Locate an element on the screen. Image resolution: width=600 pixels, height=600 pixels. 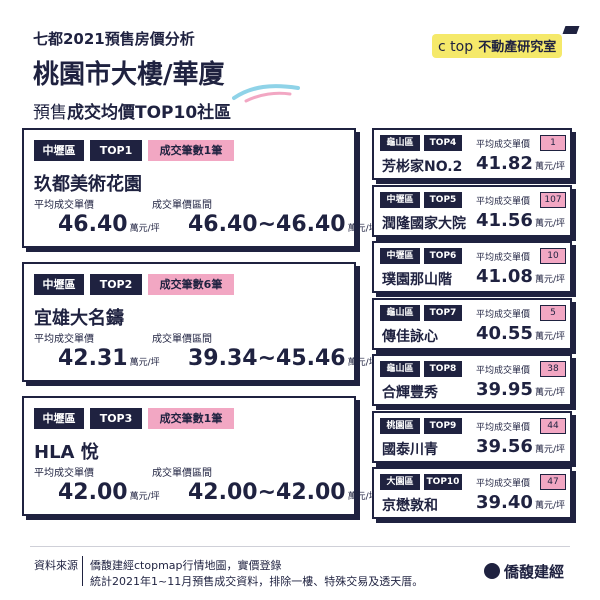
project-name: 宜雄大名鑄 is located at coordinates (79, 318).